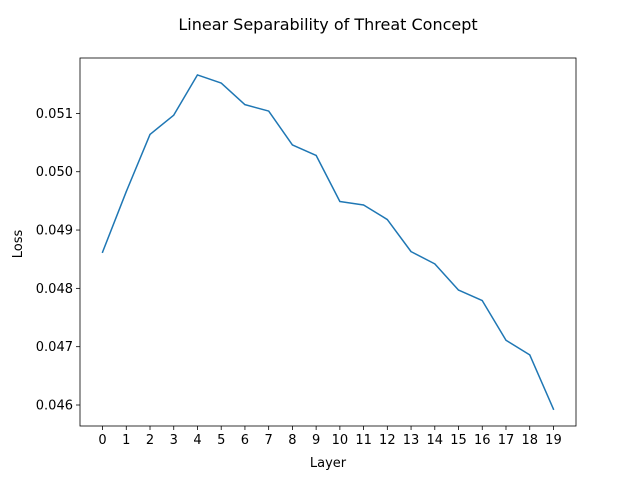 This screenshot has width=640, height=485. I want to click on x-tick-label: 10, so click(340, 440).